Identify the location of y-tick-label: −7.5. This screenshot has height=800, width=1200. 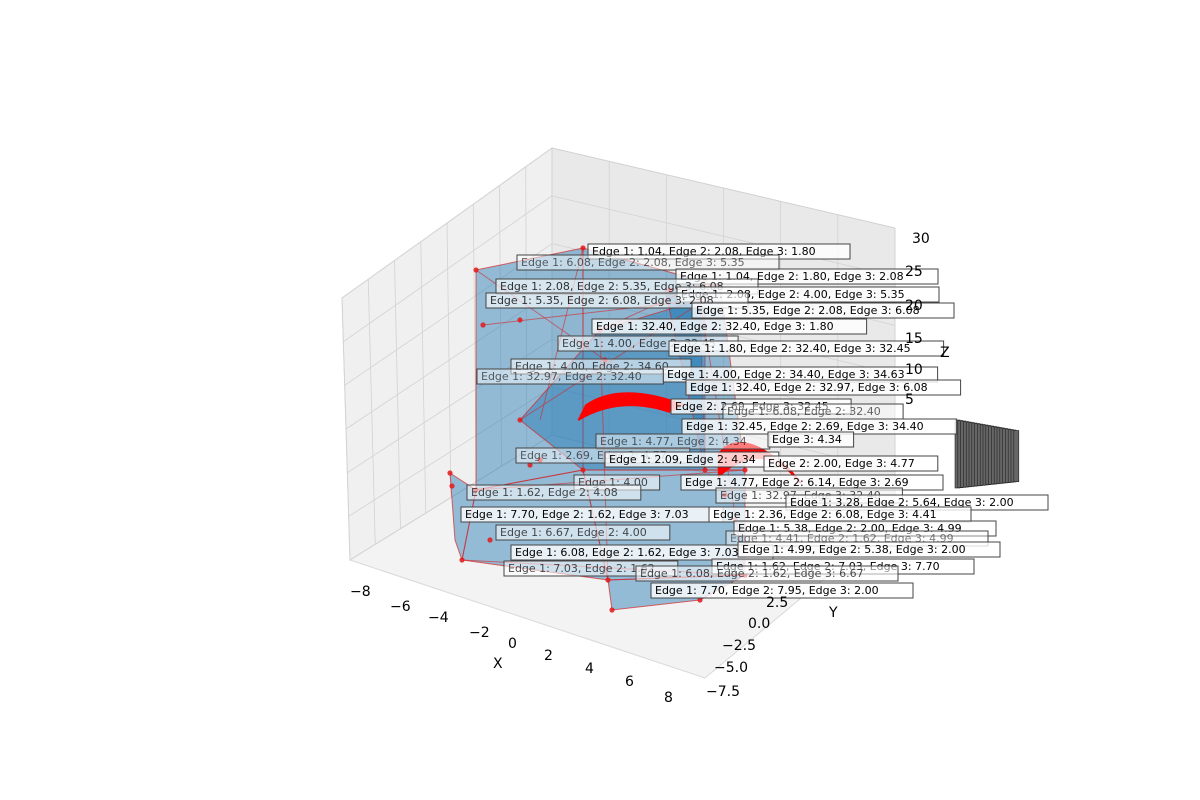
(723, 692).